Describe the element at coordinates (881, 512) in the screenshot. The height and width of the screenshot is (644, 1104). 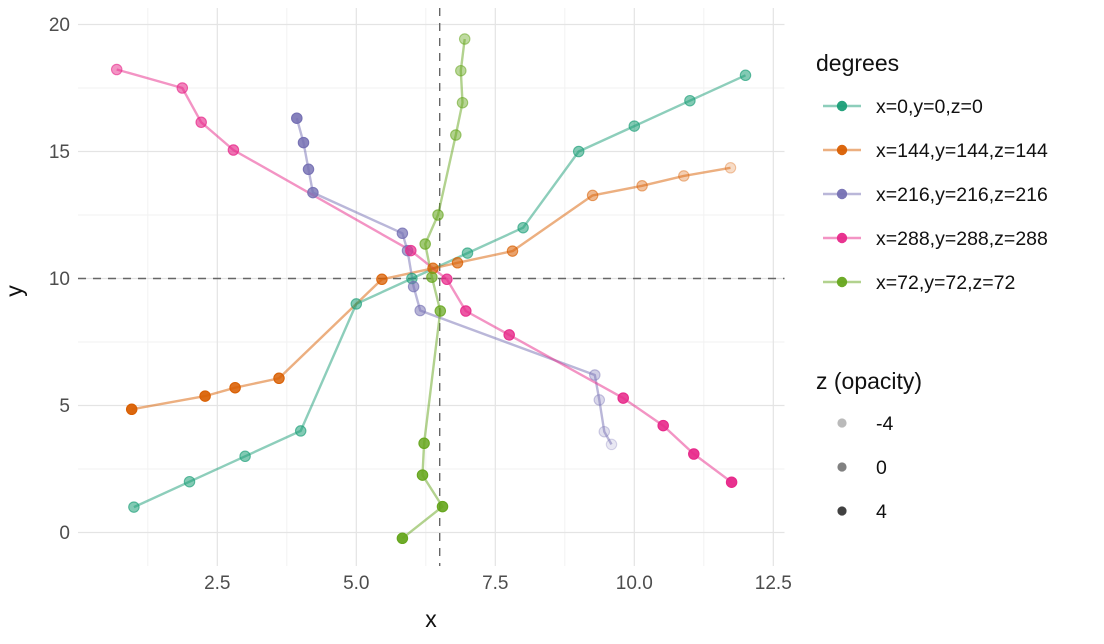
I see `opacity-item-label: 4` at that location.